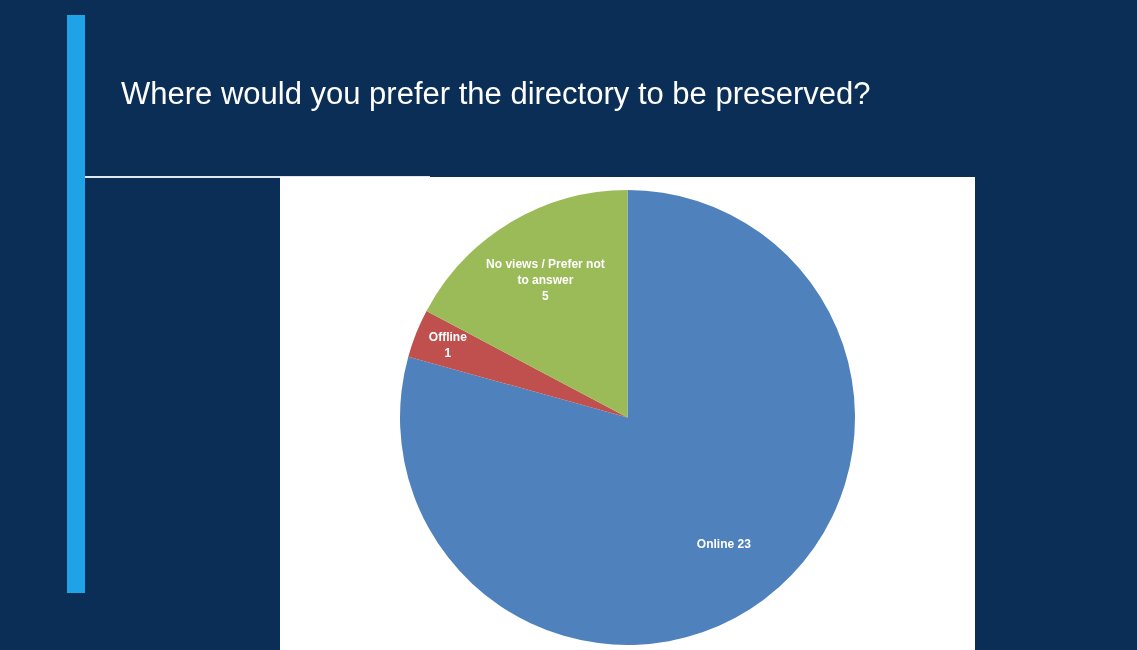  Describe the element at coordinates (448, 337) in the screenshot. I see `slice-label: Offline` at that location.